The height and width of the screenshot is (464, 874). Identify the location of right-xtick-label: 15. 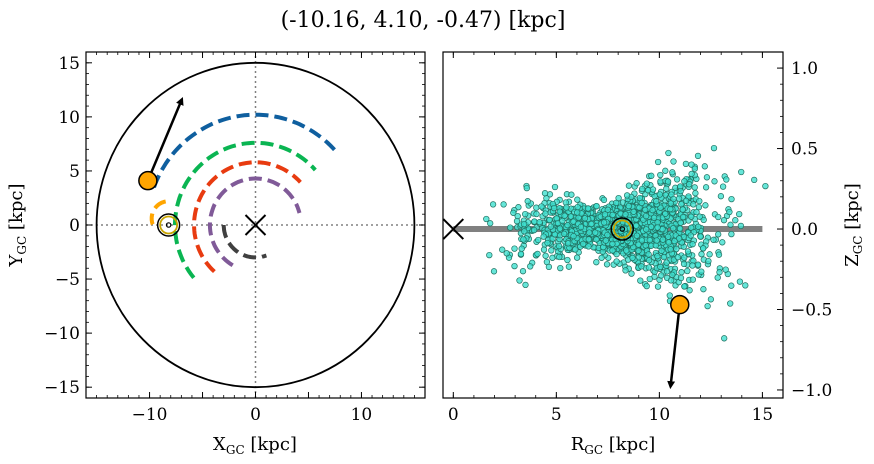
(763, 415).